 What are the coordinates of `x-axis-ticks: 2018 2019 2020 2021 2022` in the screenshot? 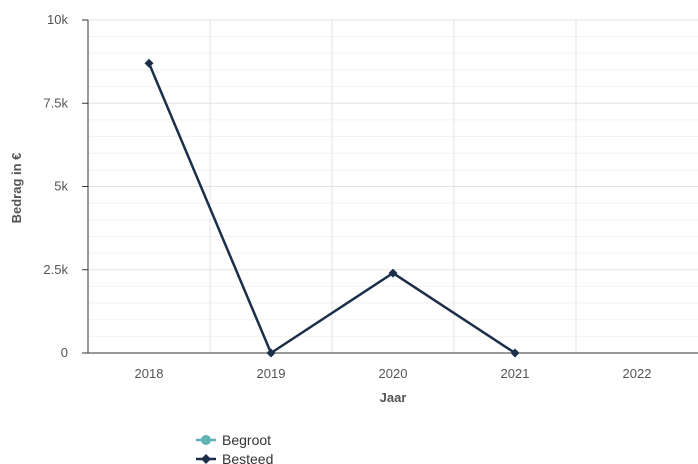 It's located at (393, 373).